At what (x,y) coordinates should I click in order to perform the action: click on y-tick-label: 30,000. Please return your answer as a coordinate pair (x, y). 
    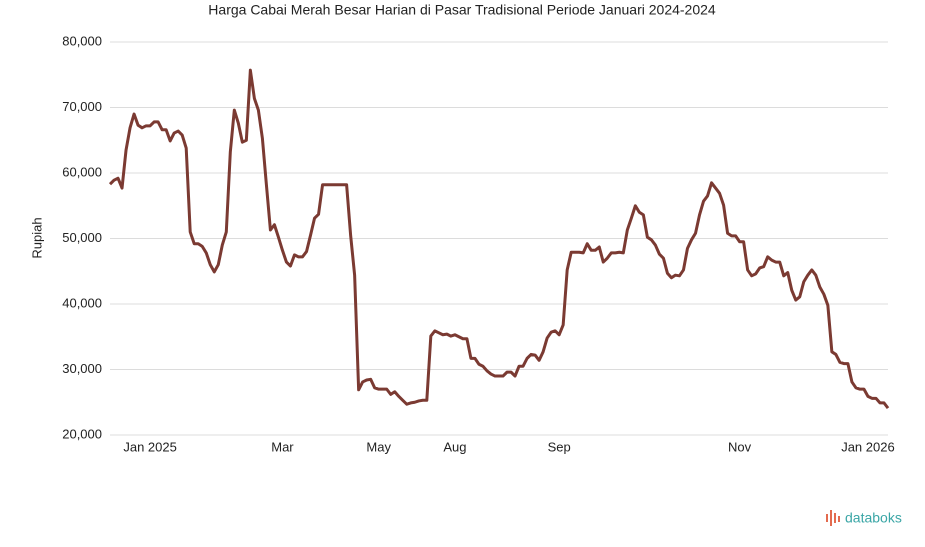
    Looking at the image, I should click on (82, 368).